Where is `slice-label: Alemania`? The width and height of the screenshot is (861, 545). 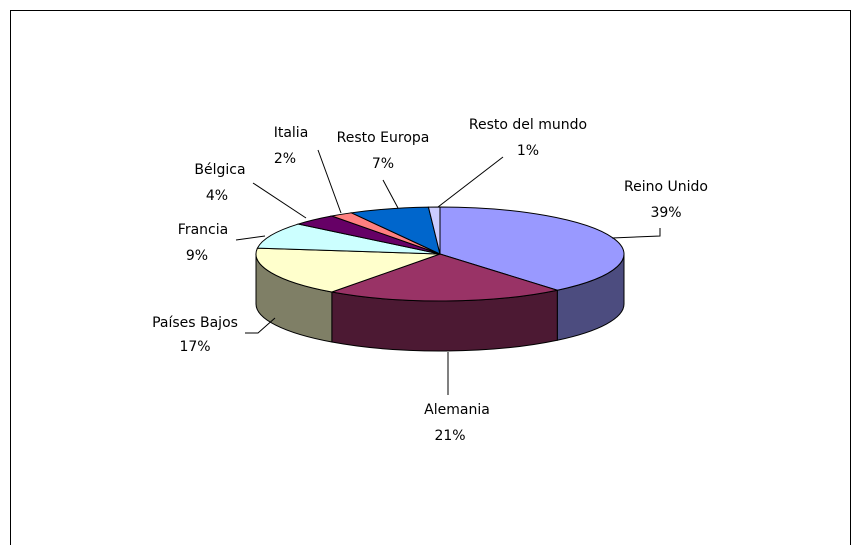
slice-label: Alemania is located at coordinates (457, 410).